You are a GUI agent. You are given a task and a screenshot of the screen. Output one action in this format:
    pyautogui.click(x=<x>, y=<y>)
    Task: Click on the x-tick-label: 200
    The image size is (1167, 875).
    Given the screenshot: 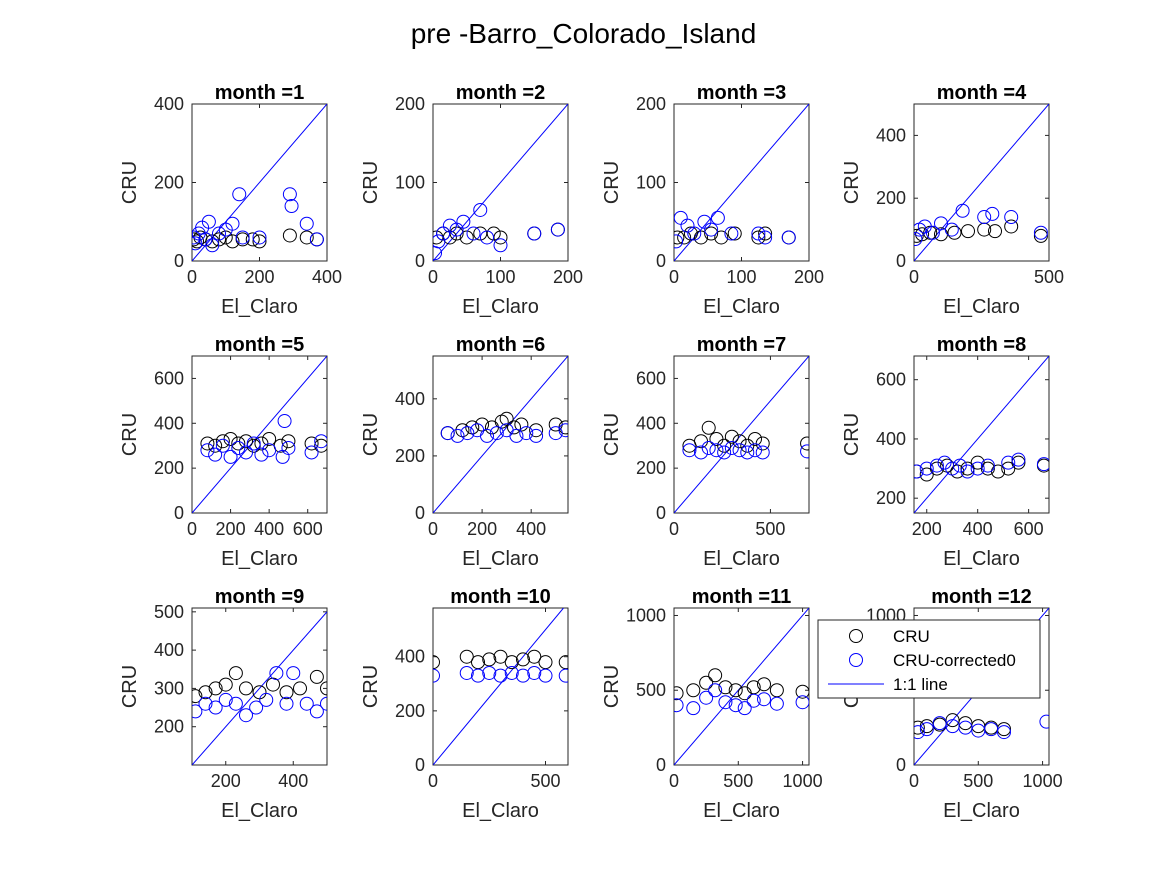 What is the action you would take?
    pyautogui.click(x=927, y=529)
    